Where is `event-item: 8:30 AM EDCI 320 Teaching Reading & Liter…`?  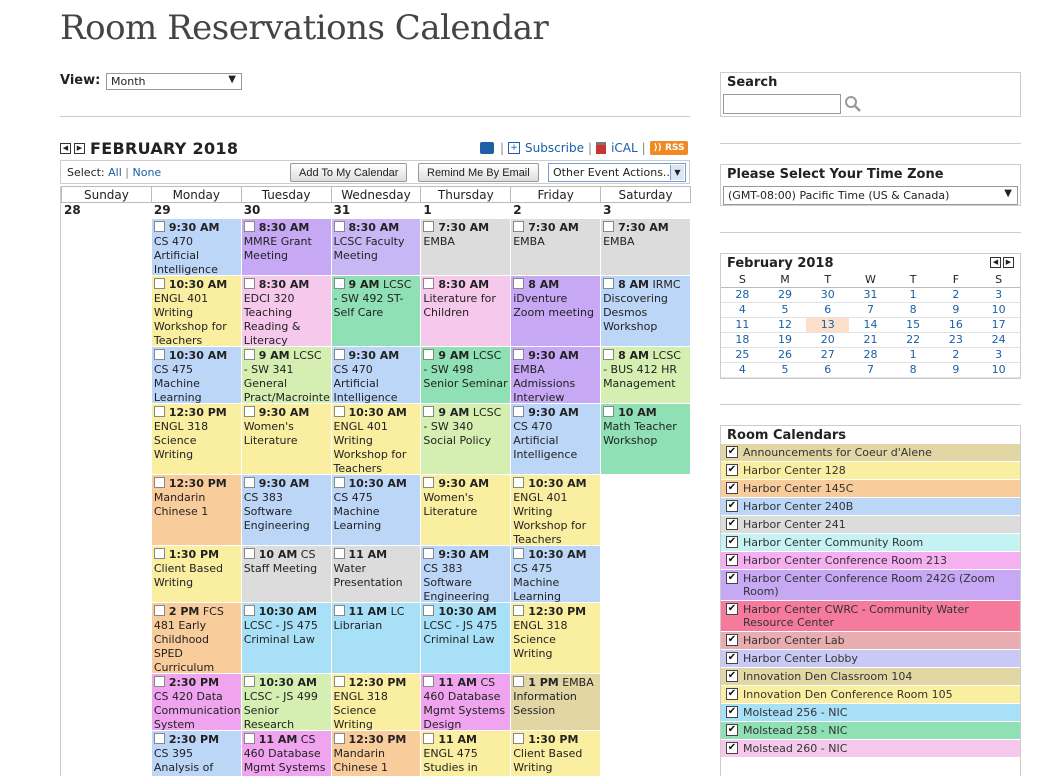
event-item: 8:30 AM EDCI 320 Teaching Reading & Liter… is located at coordinates (286, 311).